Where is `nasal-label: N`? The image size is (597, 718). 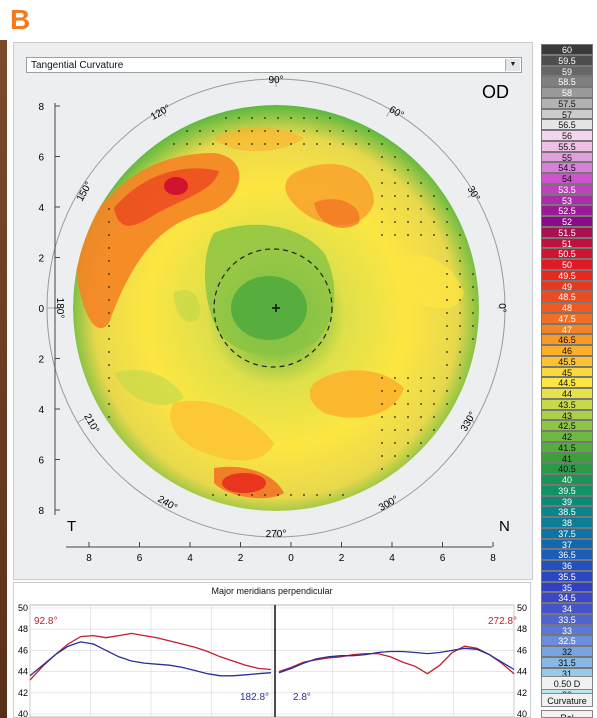 nasal-label: N is located at coordinates (504, 526).